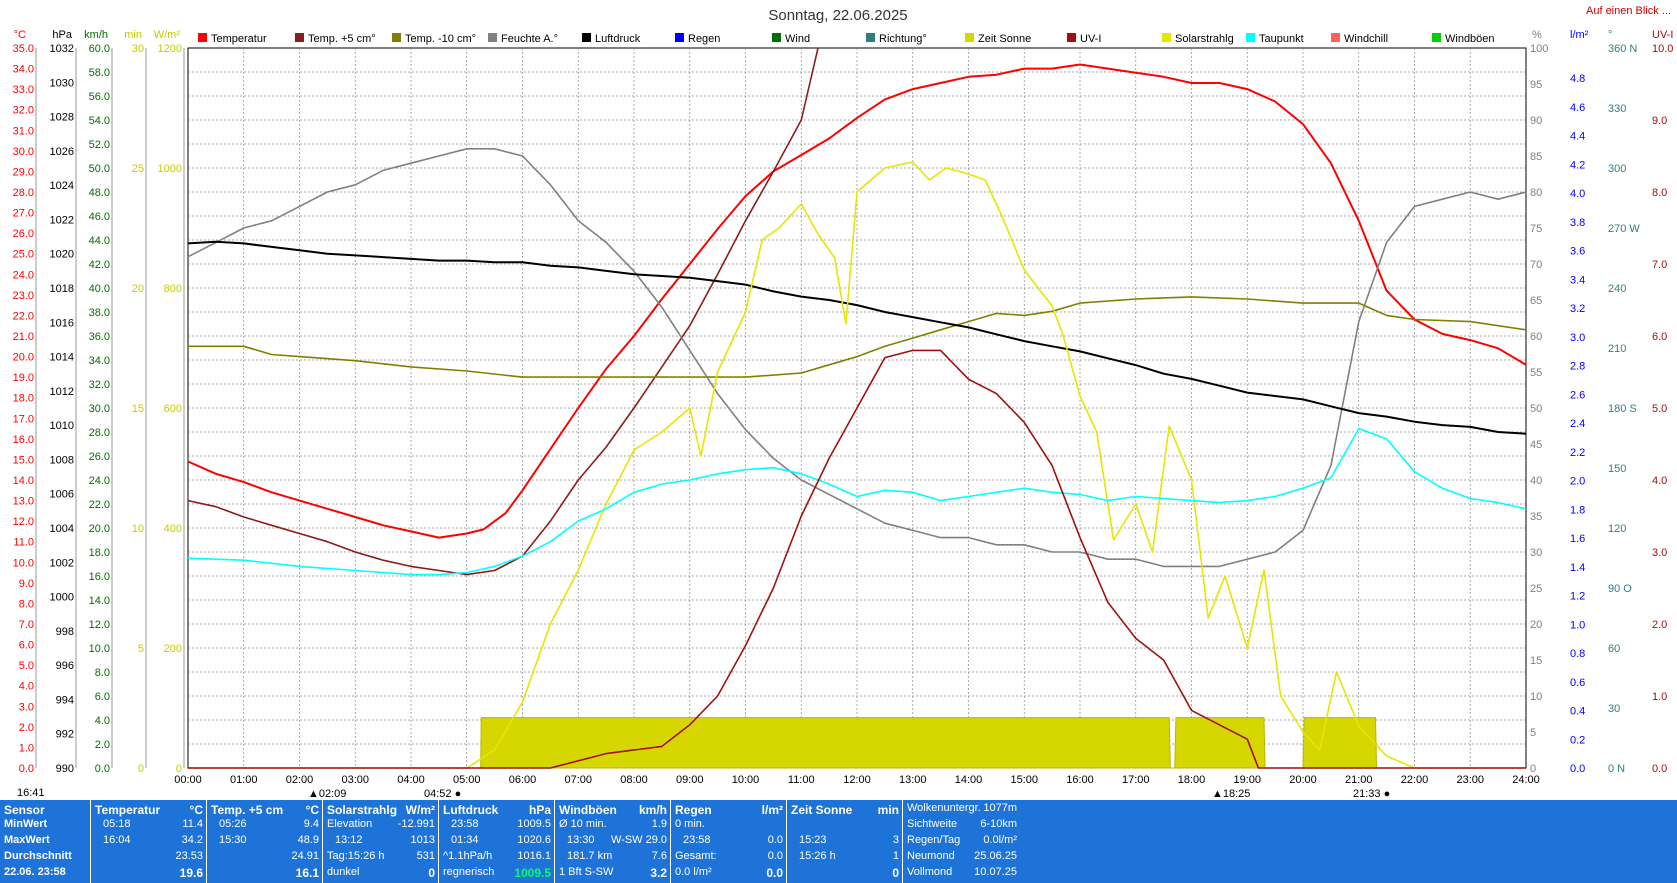 The image size is (1677, 883). What do you see at coordinates (797, 39) in the screenshot?
I see `legend-label-6: Wind` at bounding box center [797, 39].